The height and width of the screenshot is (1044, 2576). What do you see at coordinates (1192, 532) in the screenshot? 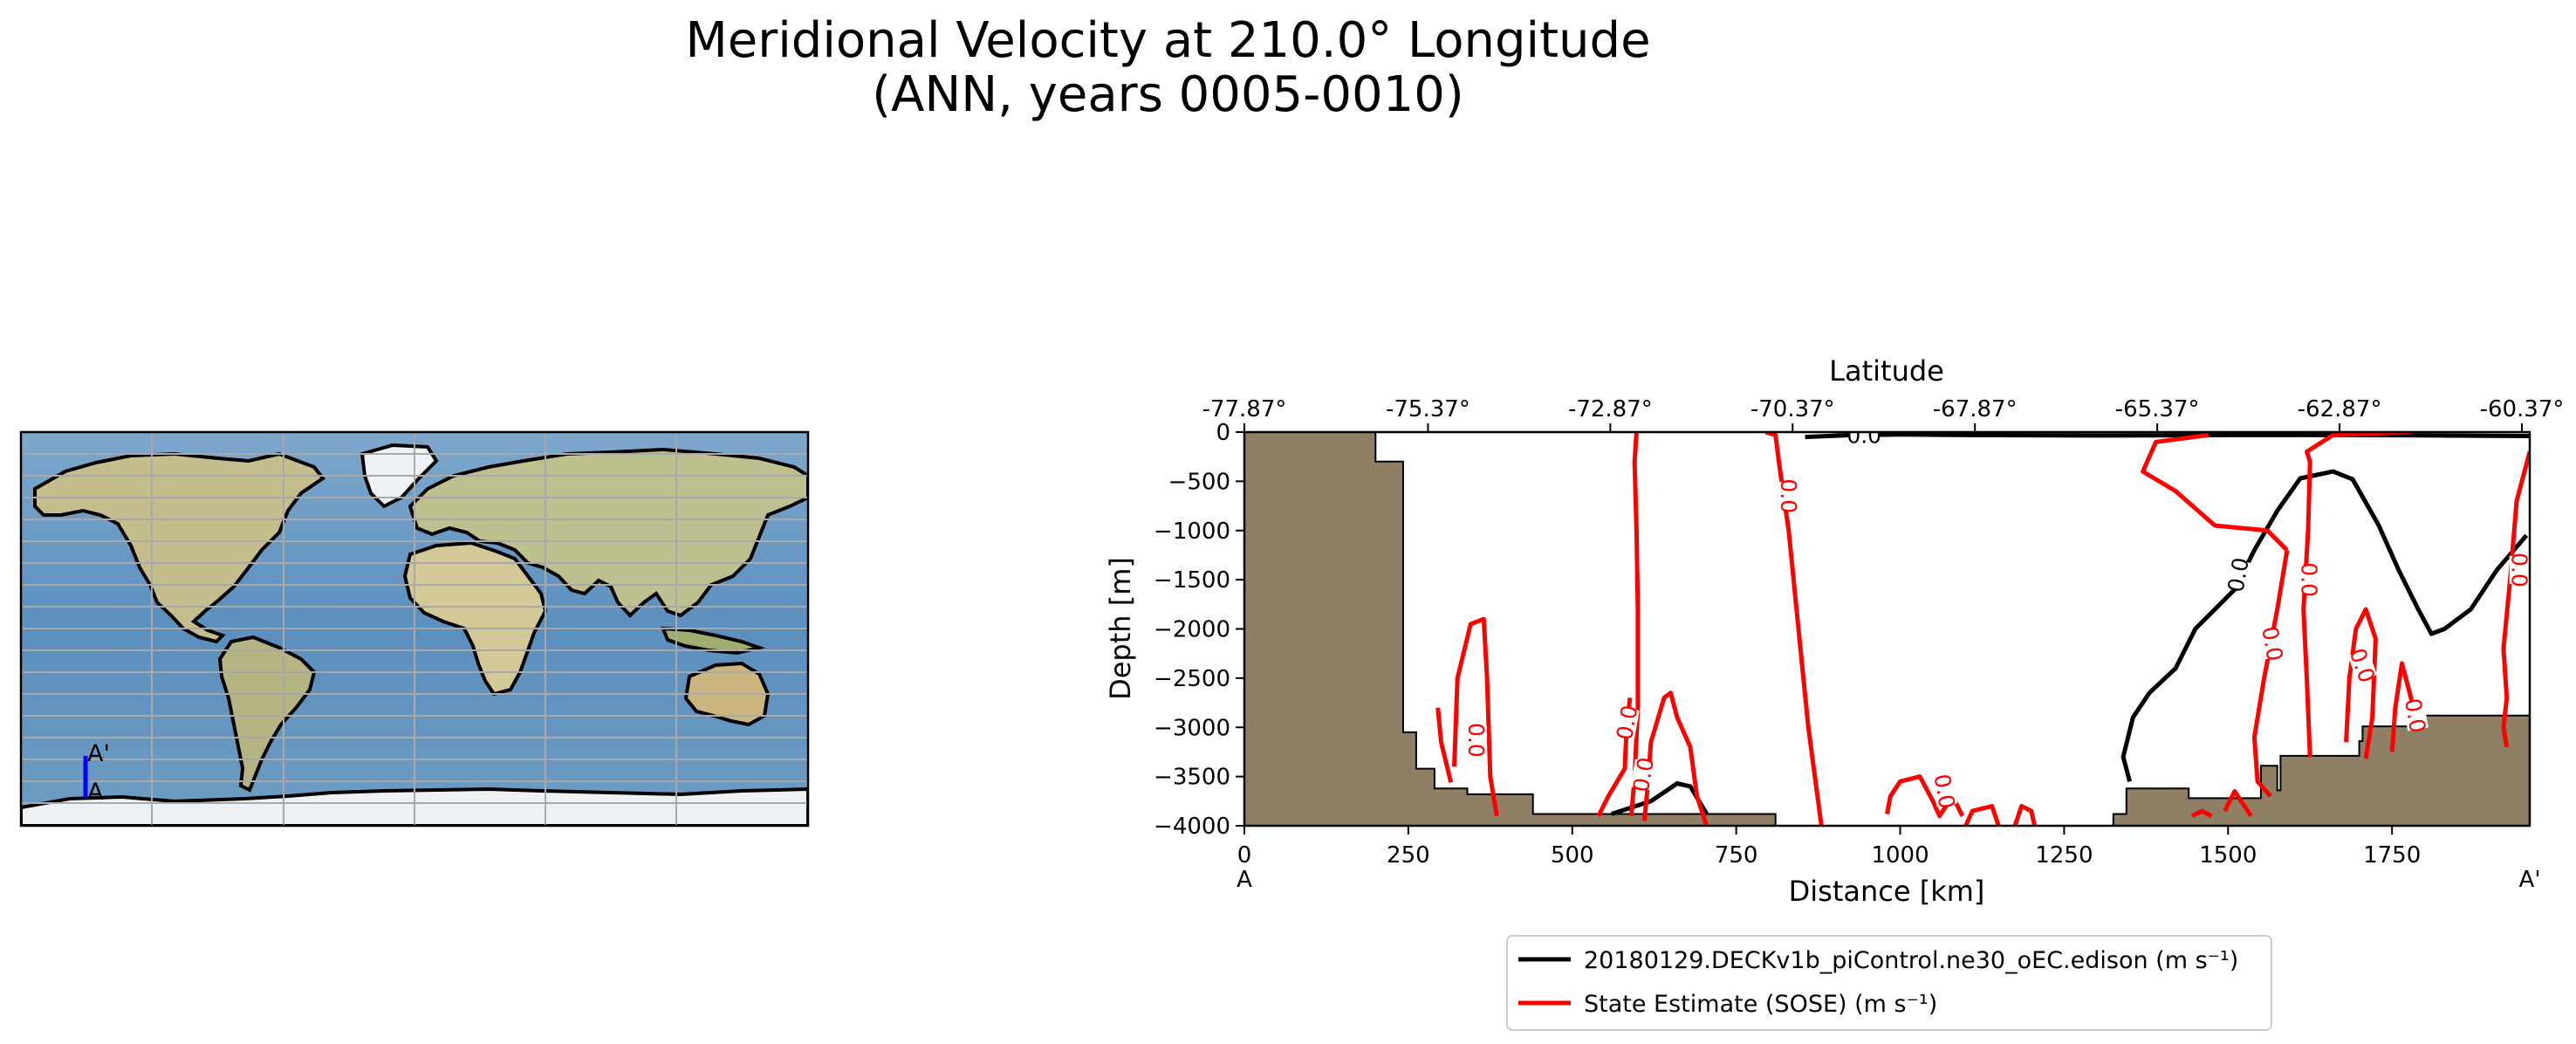
I see `y-tick-label-2: −1000` at bounding box center [1192, 532].